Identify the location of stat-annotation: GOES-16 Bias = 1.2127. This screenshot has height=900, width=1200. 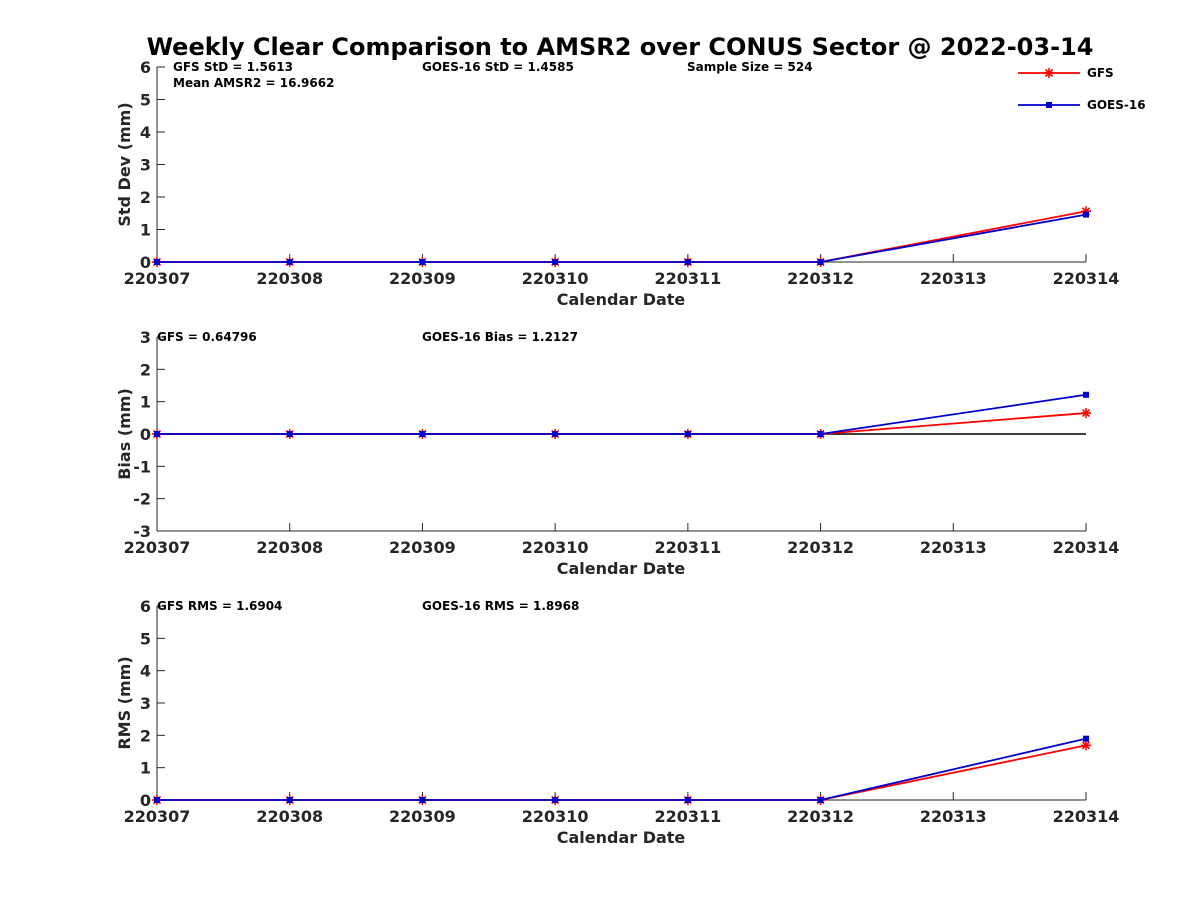
(500, 337).